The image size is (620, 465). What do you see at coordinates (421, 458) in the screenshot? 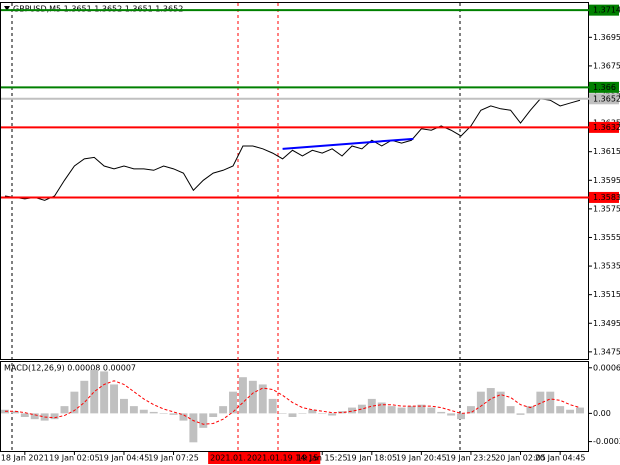
I see `x-tick-label: 19 Jan 20:45` at bounding box center [421, 458].